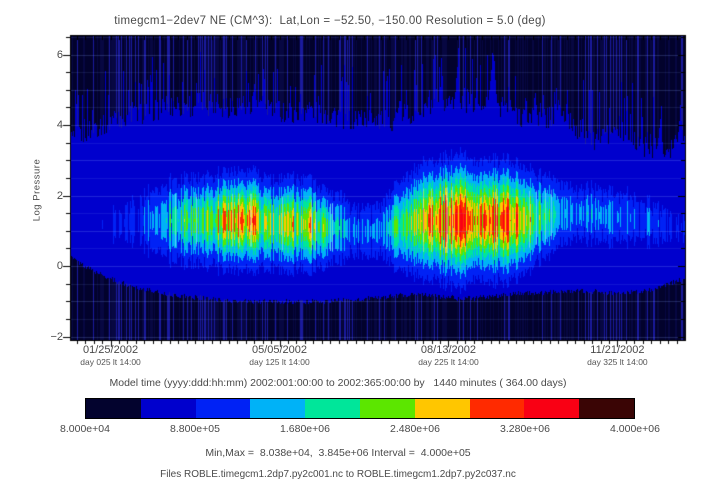  Describe the element at coordinates (635, 429) in the screenshot. I see `colorbar-tick-label: 4.000e+06` at that location.